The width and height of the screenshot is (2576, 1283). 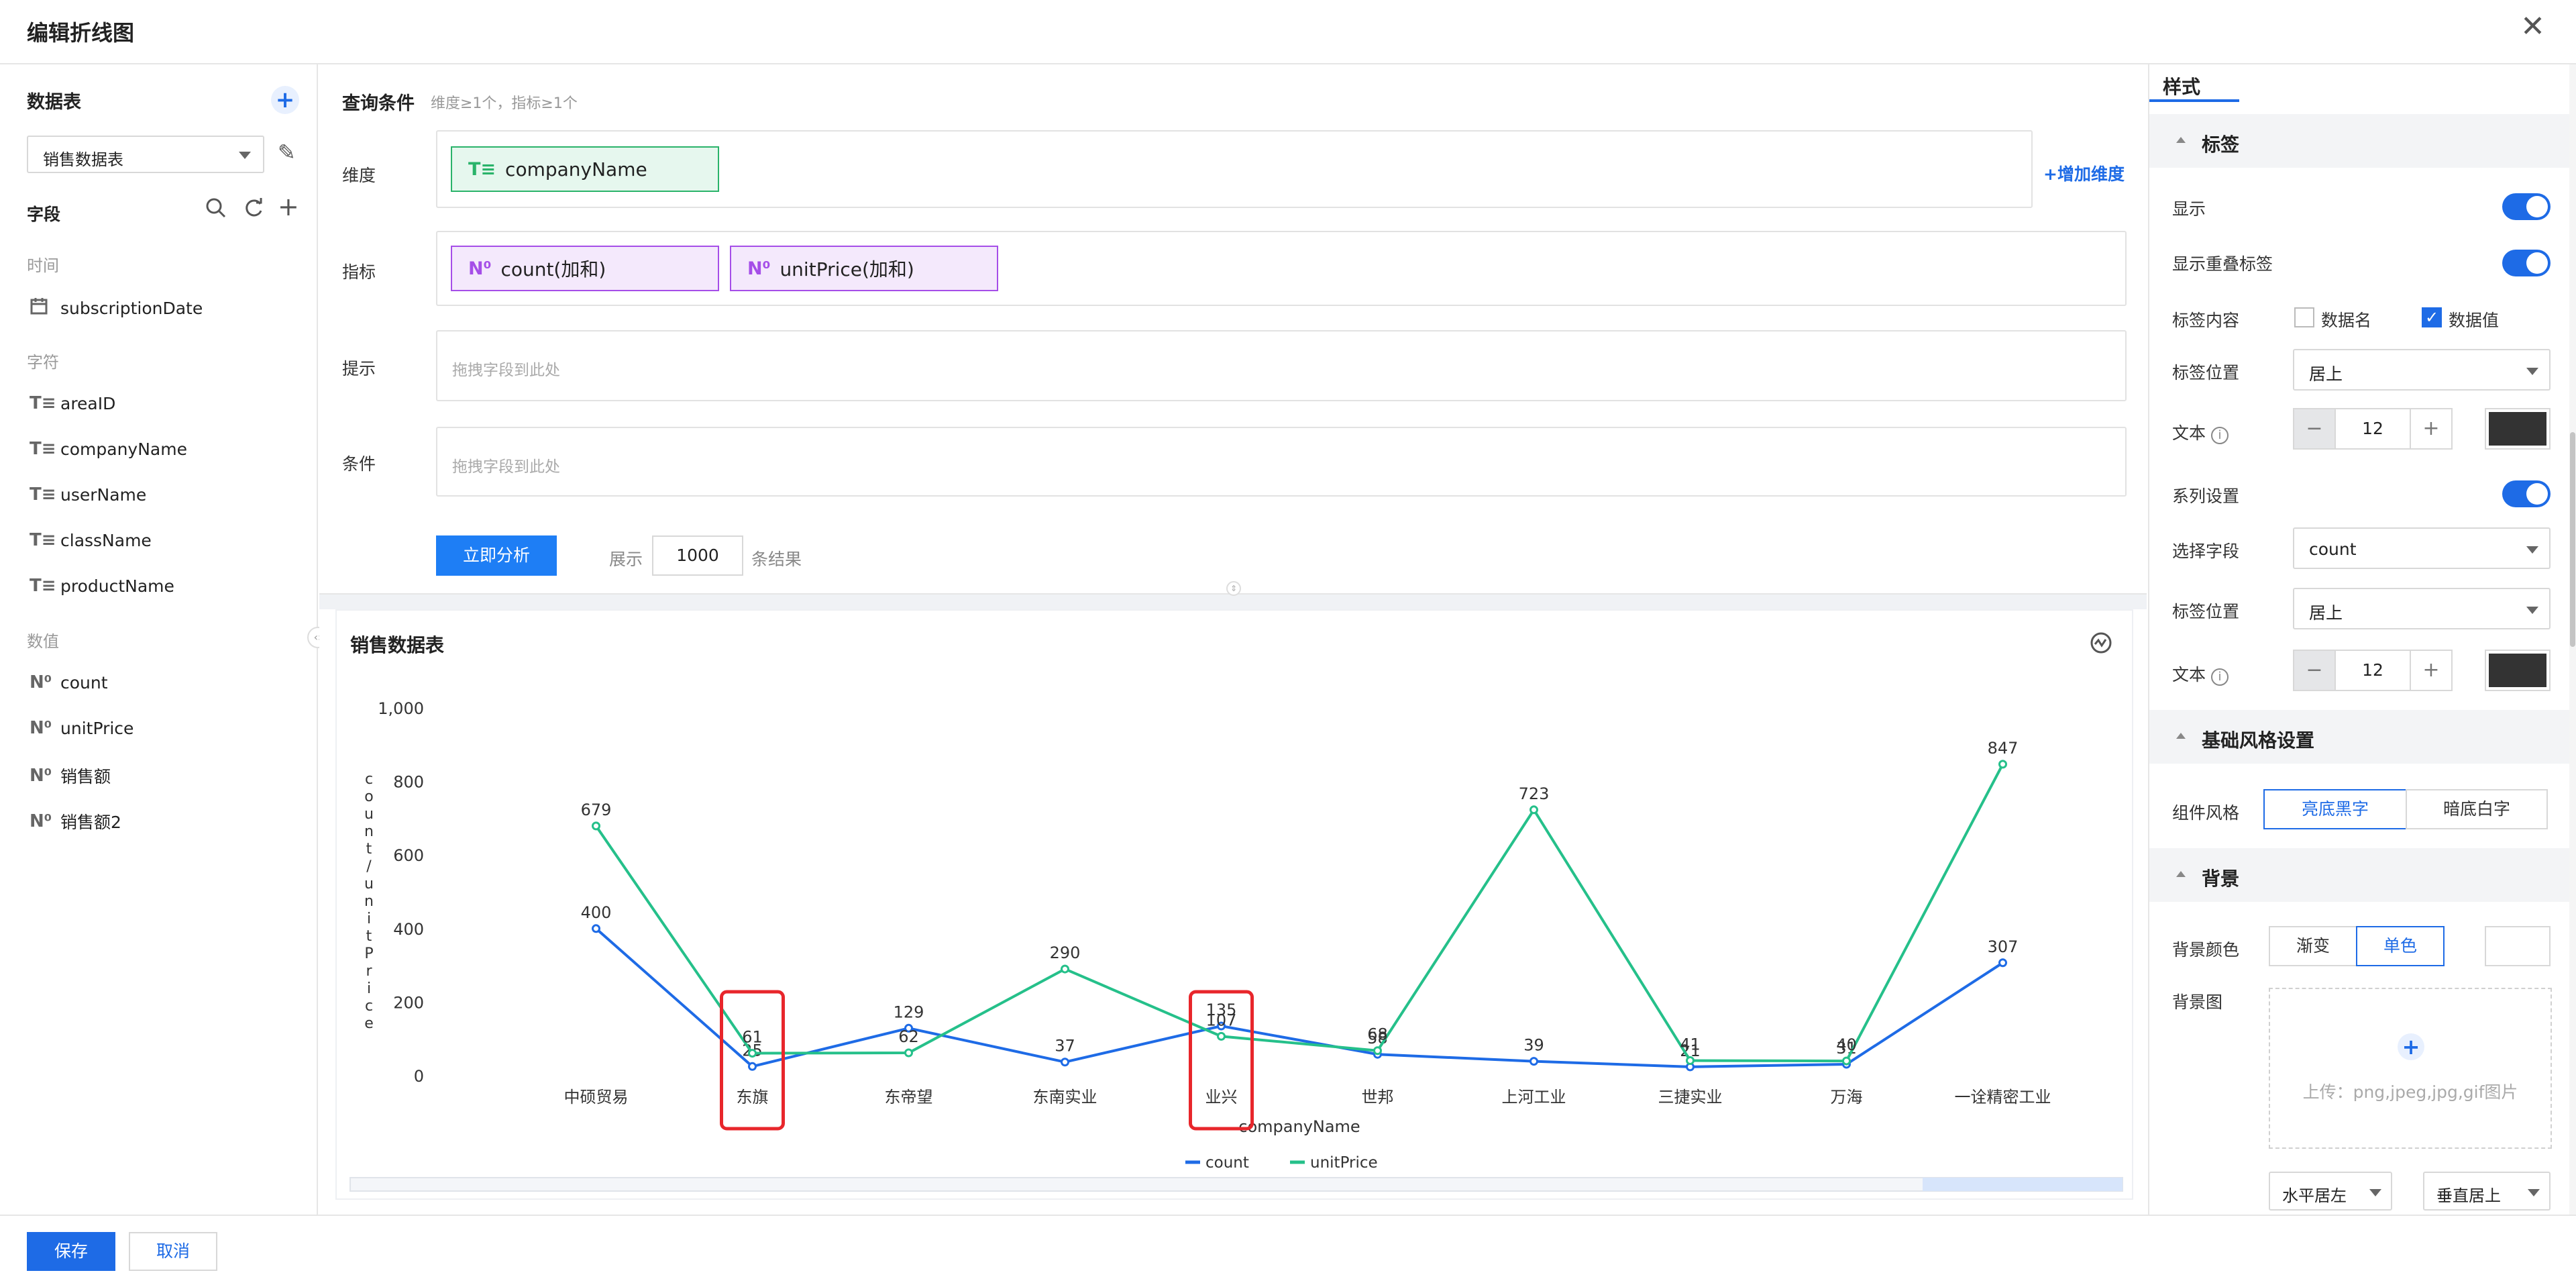 I want to click on h-align-value: 水平居左, so click(x=2314, y=1195).